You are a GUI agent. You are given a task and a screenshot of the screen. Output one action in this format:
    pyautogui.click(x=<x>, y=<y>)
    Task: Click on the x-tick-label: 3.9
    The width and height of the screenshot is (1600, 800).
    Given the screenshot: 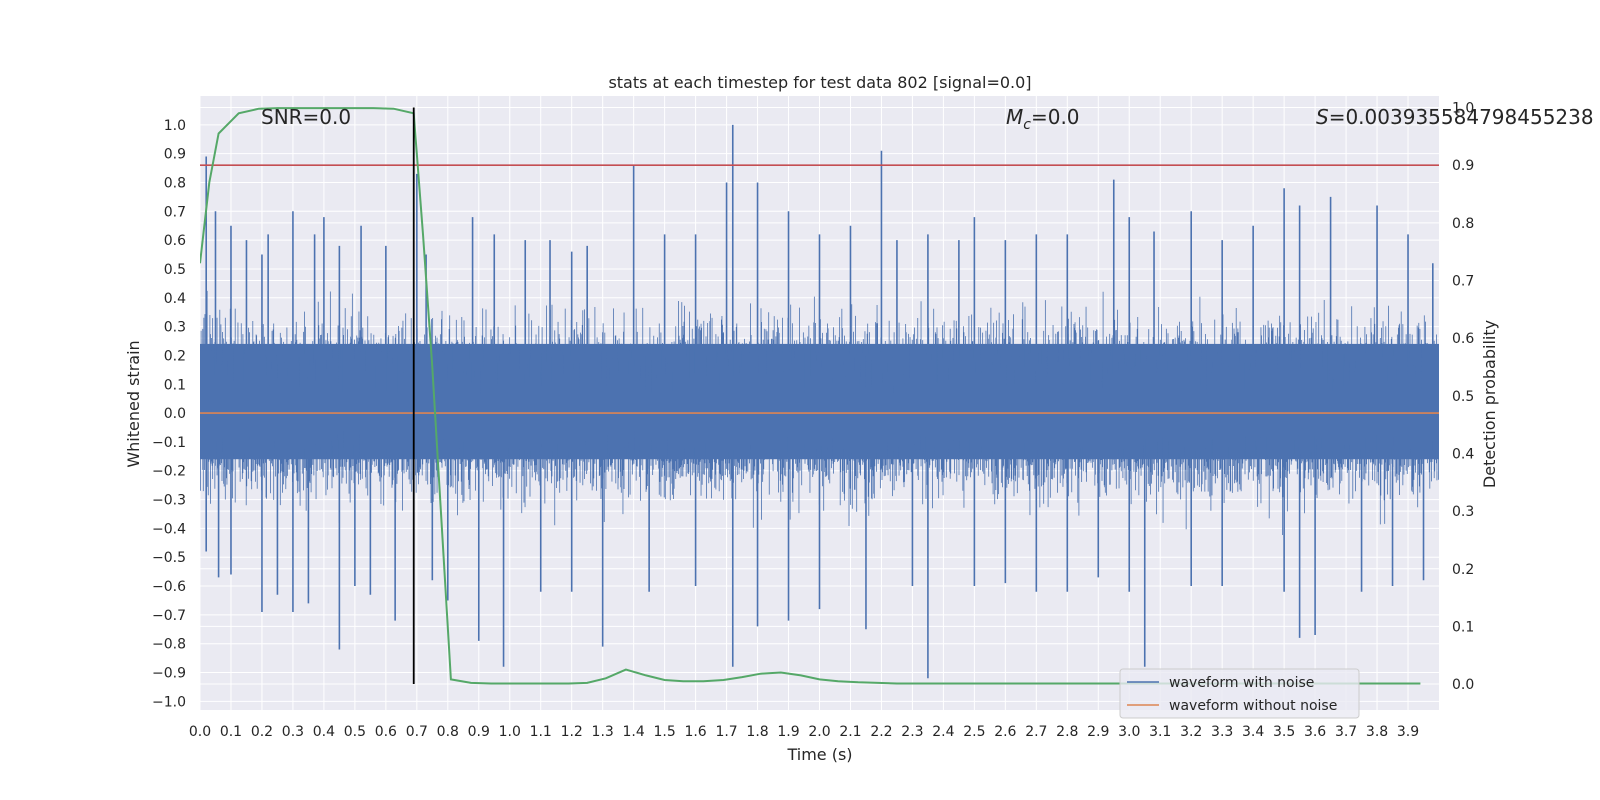 What is the action you would take?
    pyautogui.click(x=1408, y=732)
    